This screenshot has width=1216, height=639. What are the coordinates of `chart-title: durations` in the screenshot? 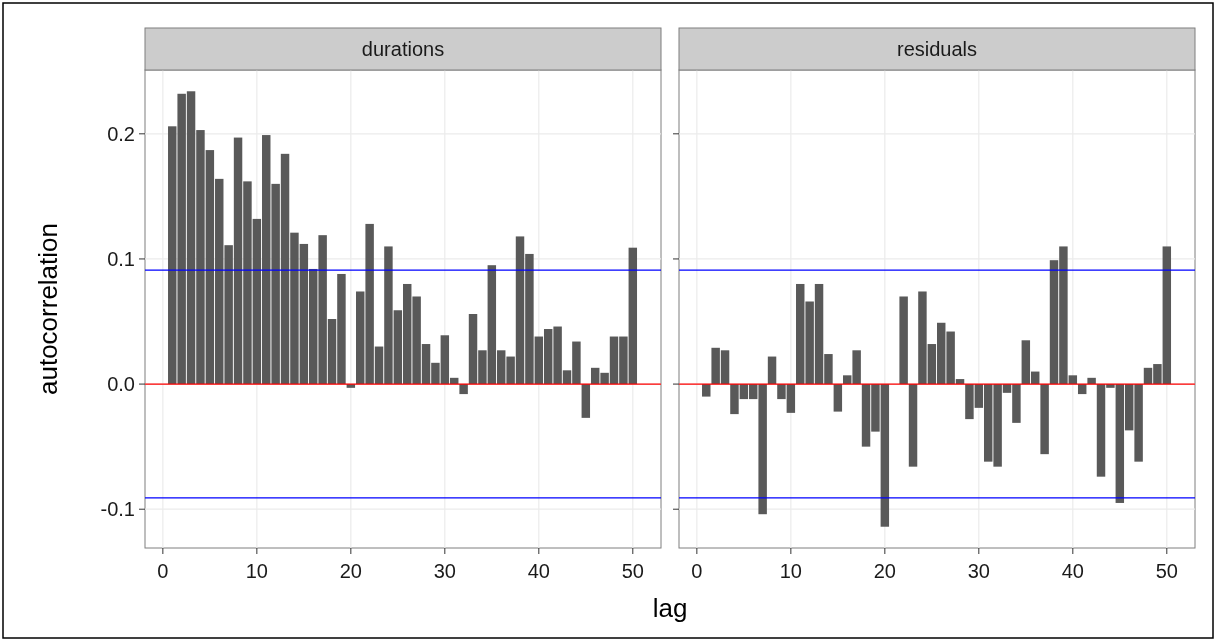 It's located at (403, 49).